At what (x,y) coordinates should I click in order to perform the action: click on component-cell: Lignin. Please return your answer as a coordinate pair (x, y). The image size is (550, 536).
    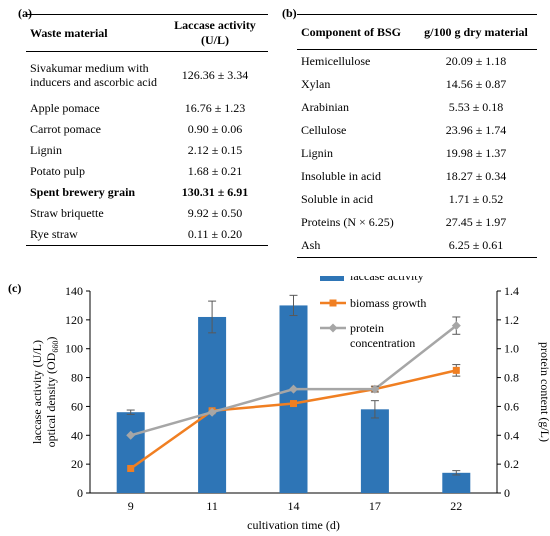
    Looking at the image, I should click on (317, 153).